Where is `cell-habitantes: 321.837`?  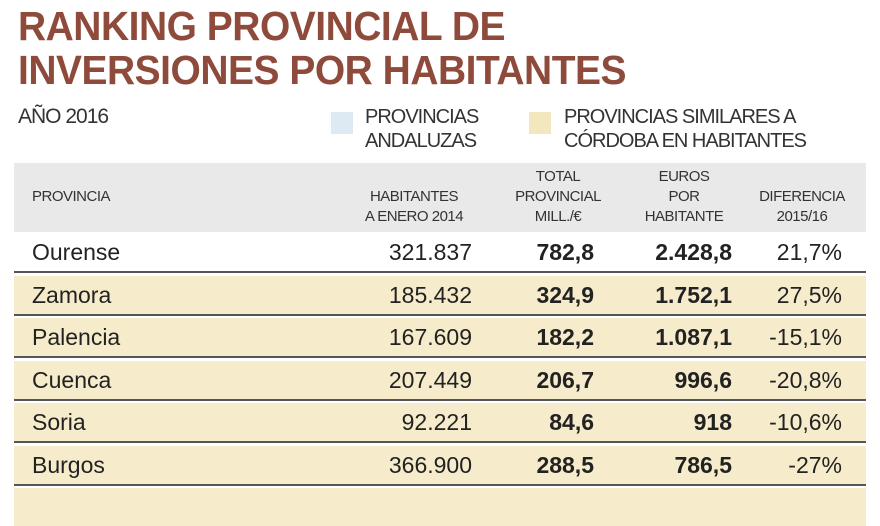
cell-habitantes: 321.837 is located at coordinates (430, 252).